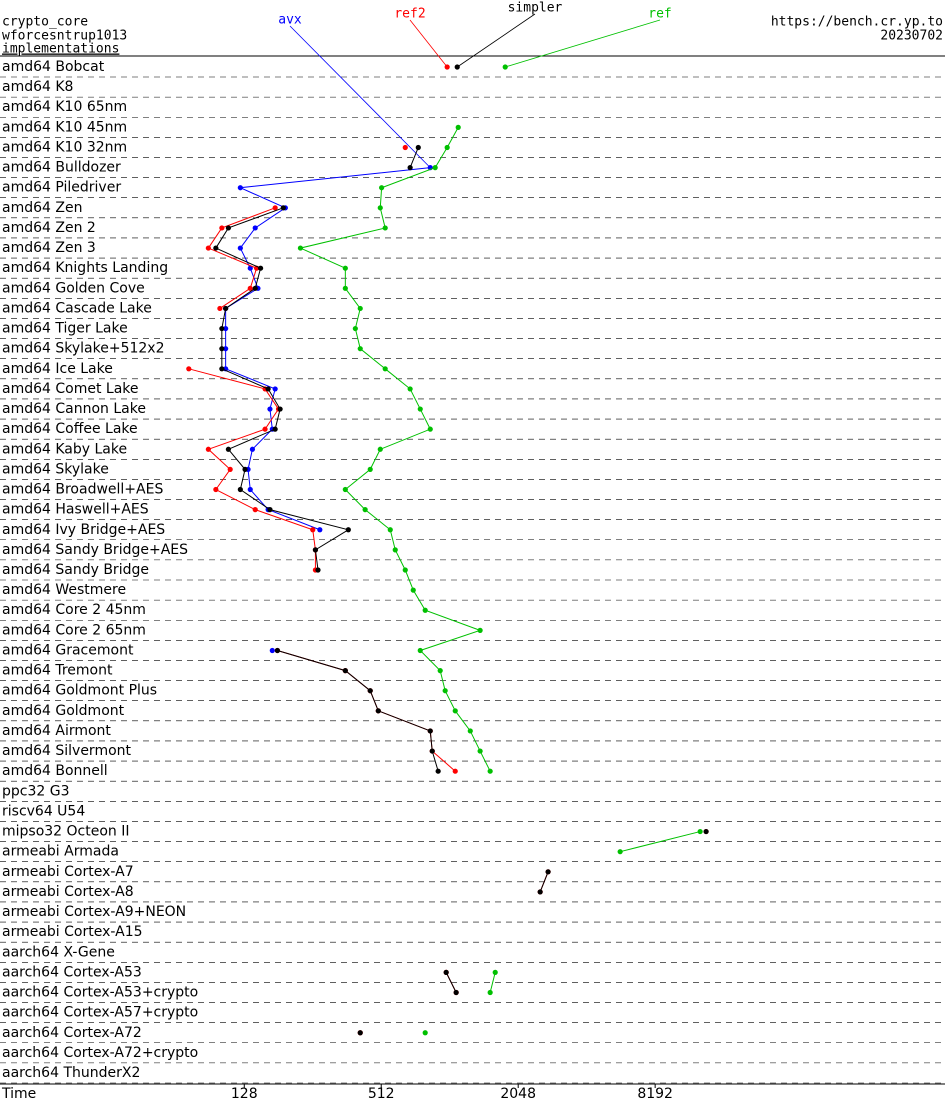  I want to click on row-label: amd64 Zen 2, so click(49, 228).